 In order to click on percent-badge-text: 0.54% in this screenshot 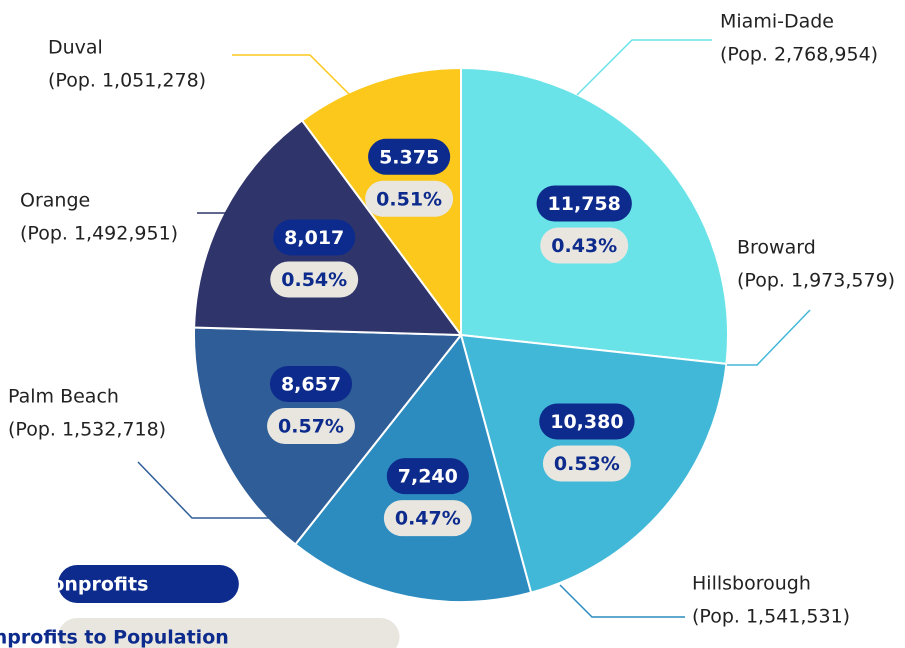, I will do `click(314, 280)`.